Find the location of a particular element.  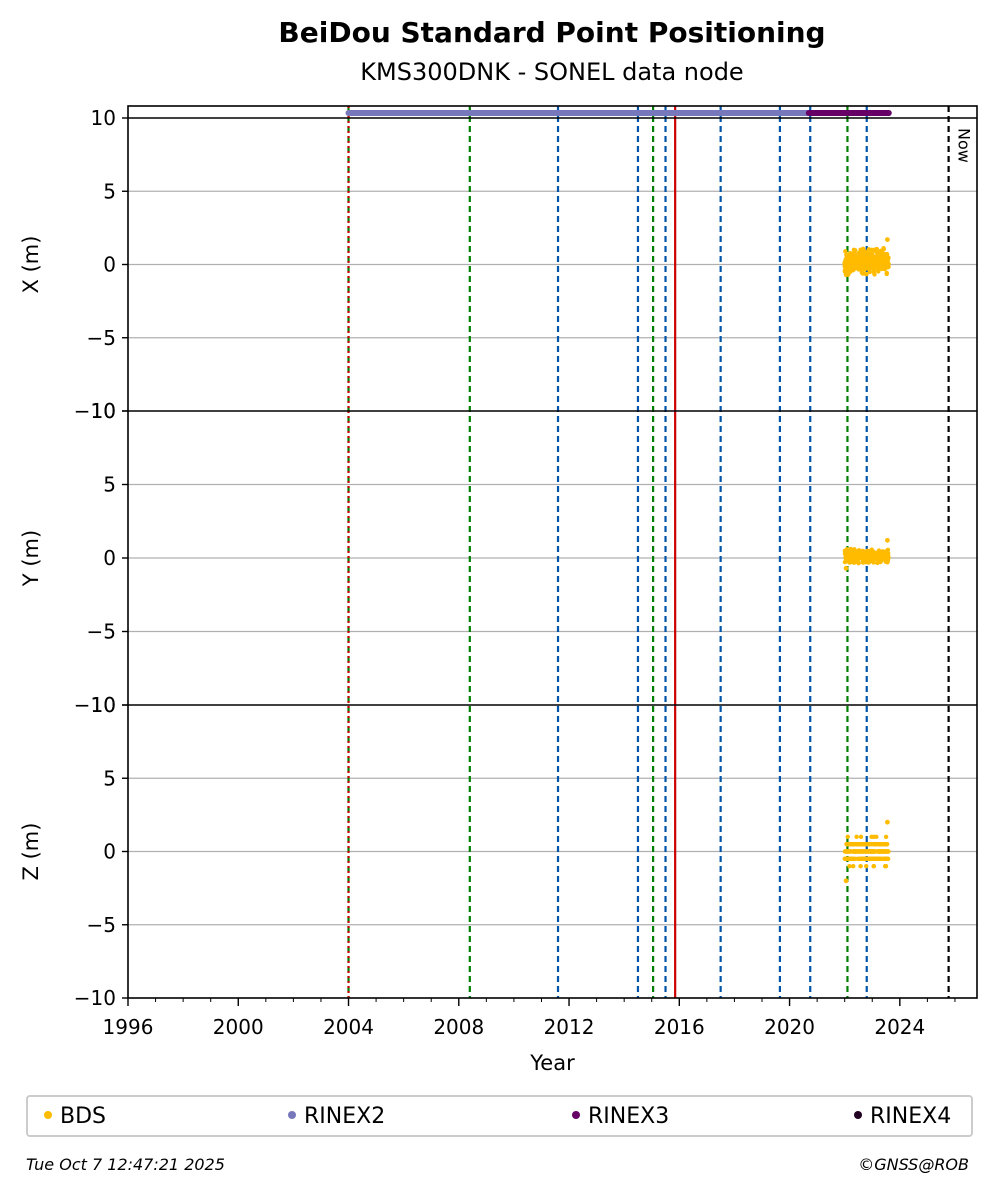

now-label: Now is located at coordinates (964, 145).